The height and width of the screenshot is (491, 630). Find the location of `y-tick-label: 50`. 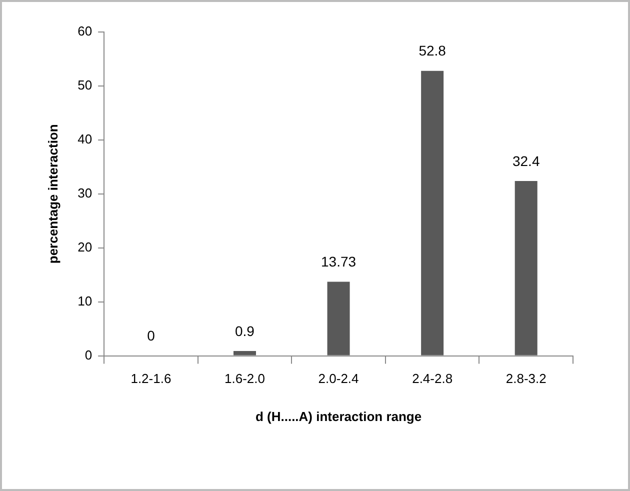

y-tick-label: 50 is located at coordinates (85, 85).